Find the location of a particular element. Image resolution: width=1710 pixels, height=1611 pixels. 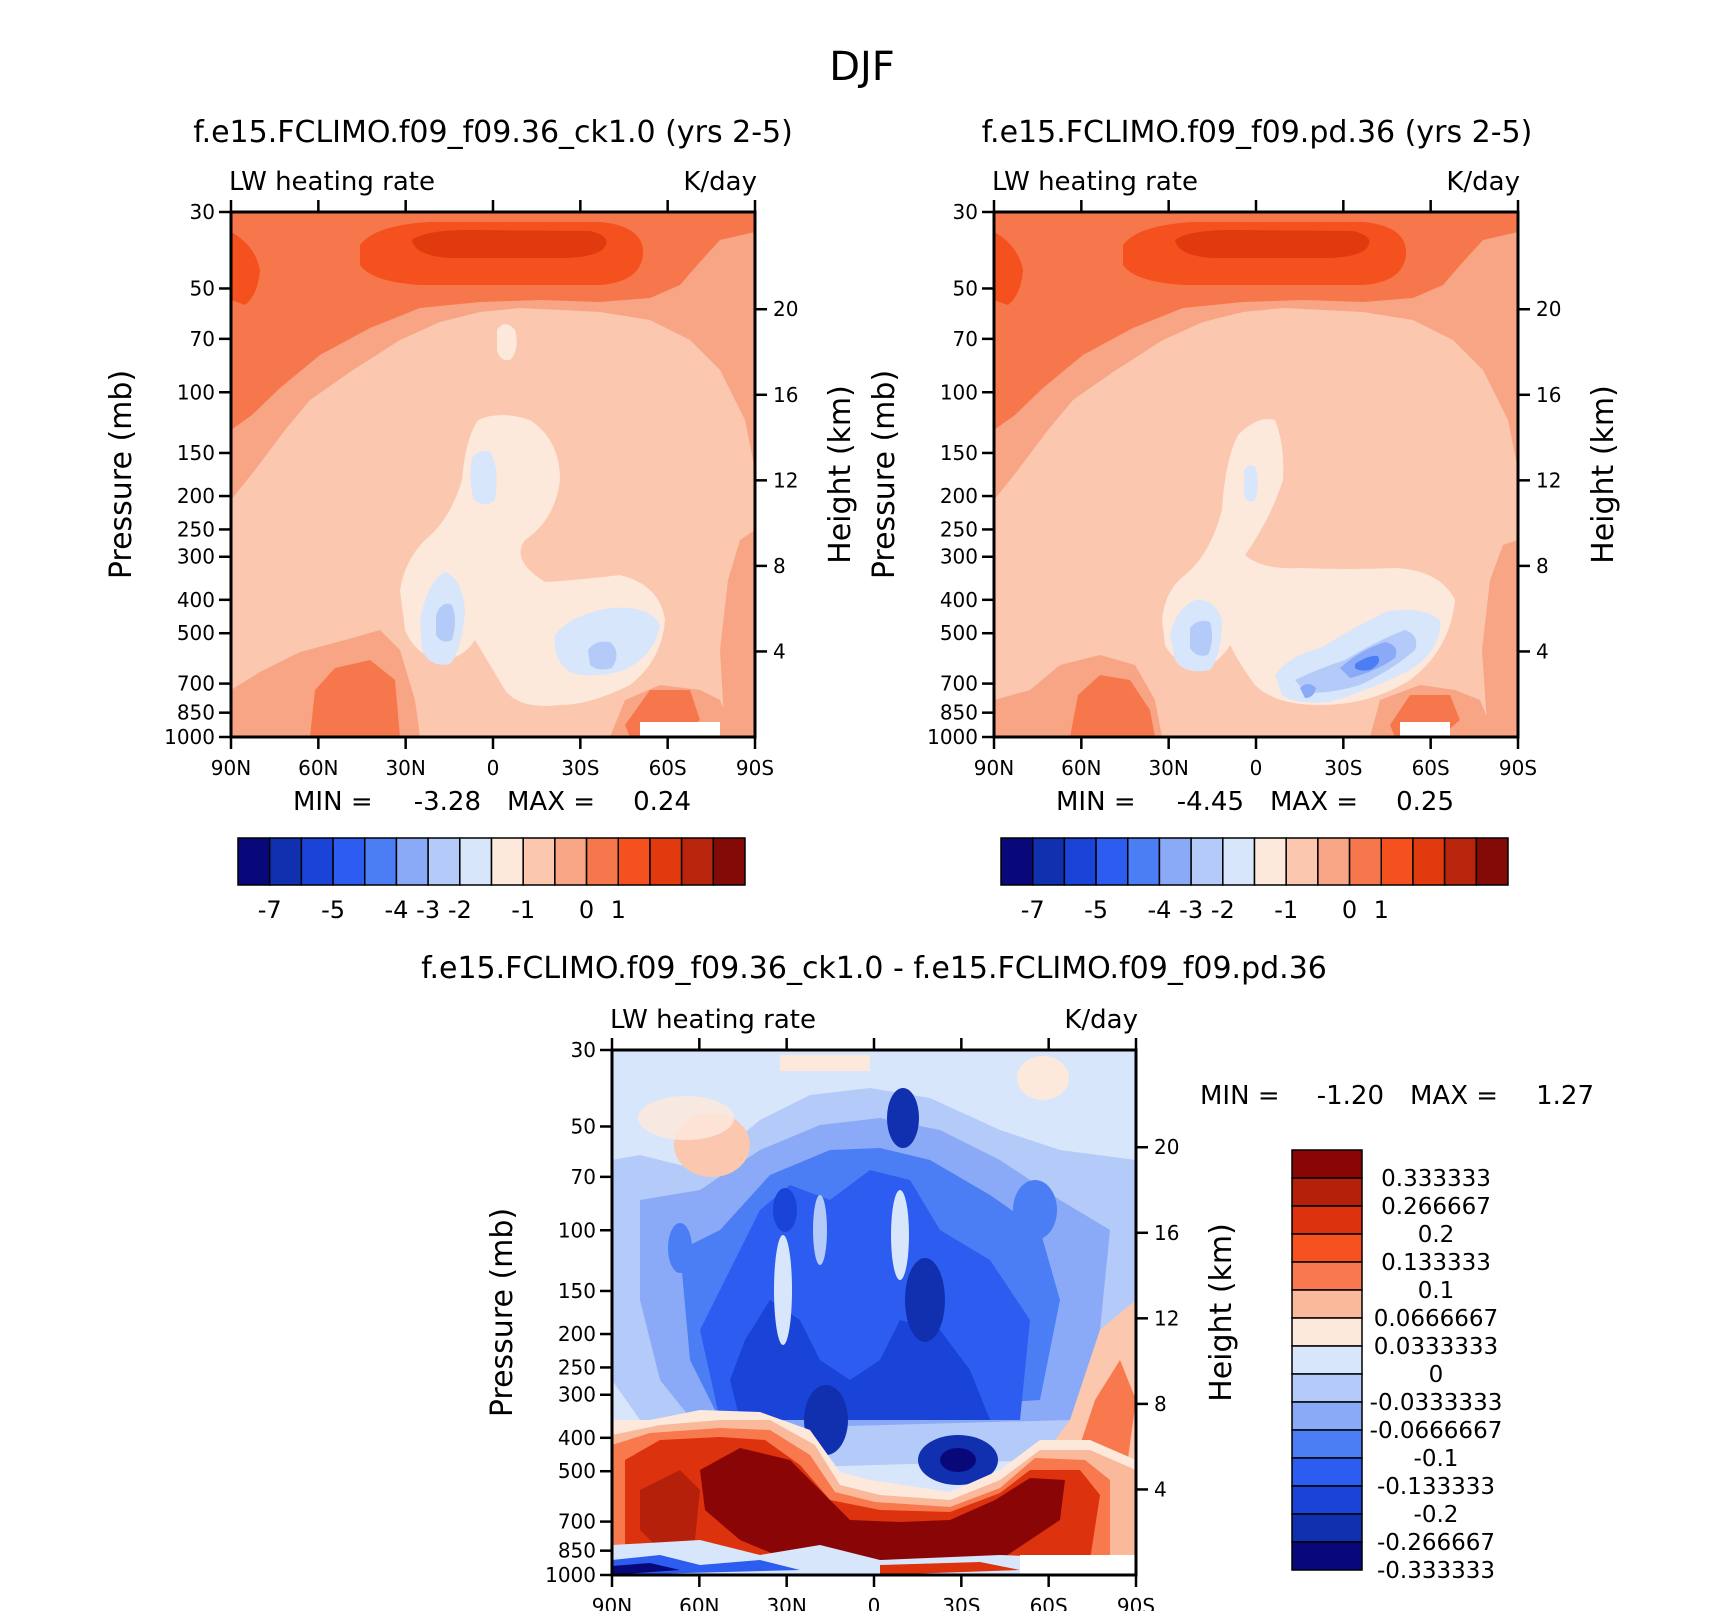

colorbar-tick-label: -0.333333 is located at coordinates (1436, 1571).